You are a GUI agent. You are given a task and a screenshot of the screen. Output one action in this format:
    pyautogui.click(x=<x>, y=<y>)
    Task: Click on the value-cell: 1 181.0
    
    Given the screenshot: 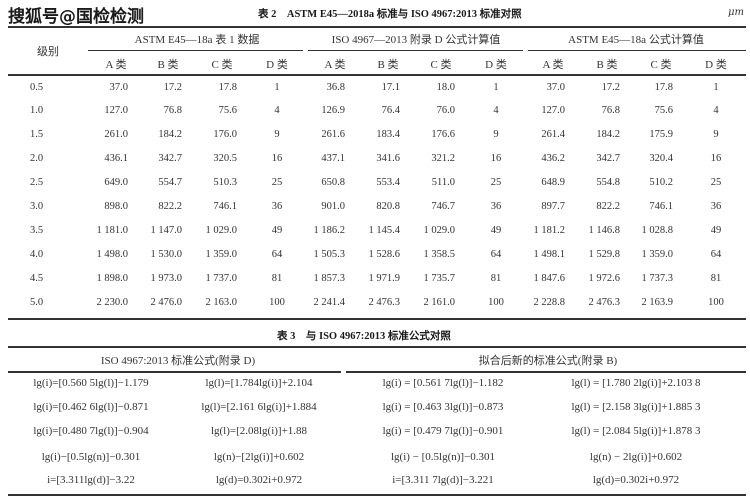 What is the action you would take?
    pyautogui.click(x=112, y=230)
    